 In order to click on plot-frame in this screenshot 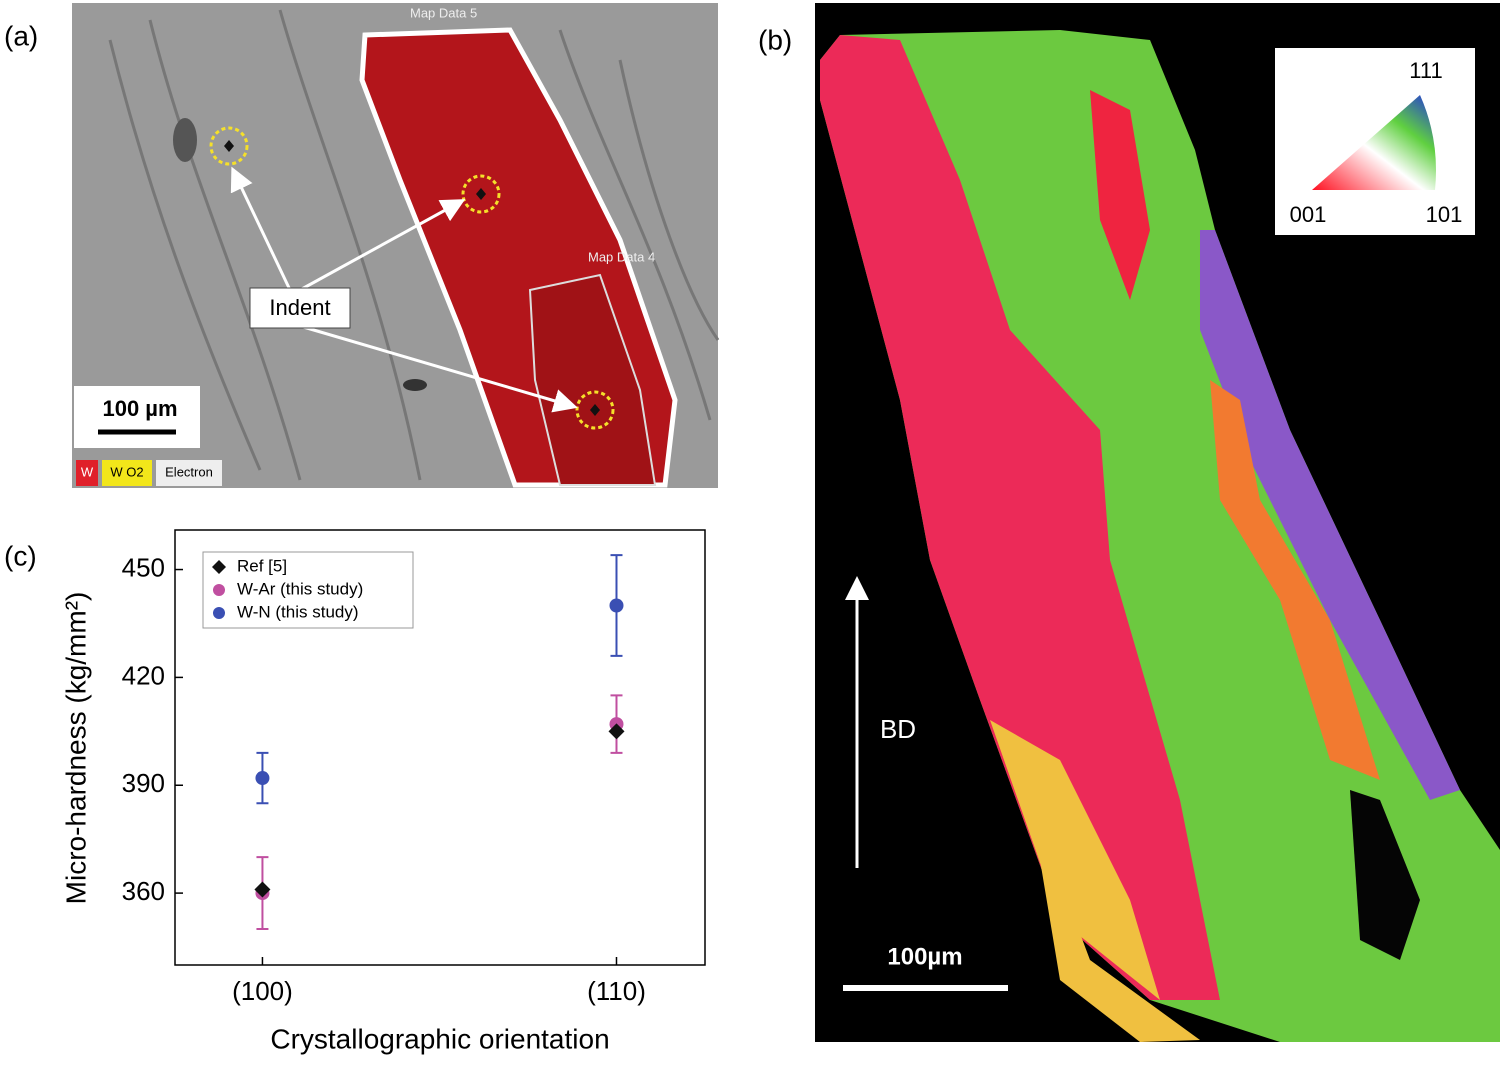, I will do `click(440, 747)`.